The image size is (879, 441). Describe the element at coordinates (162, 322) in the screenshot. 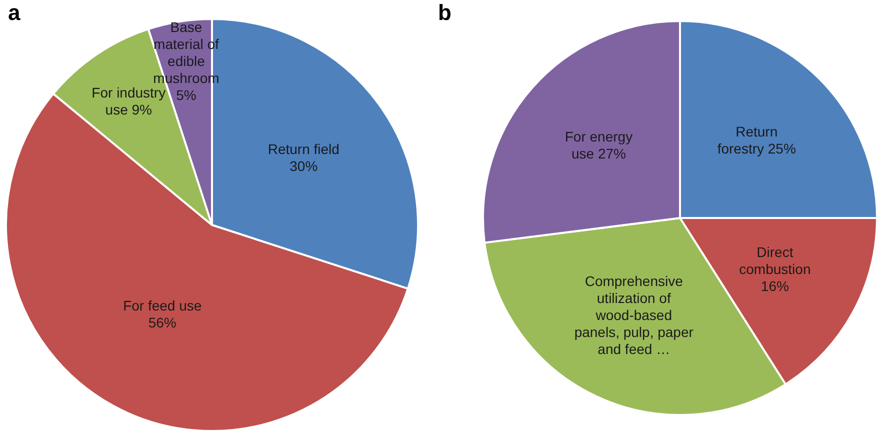

I see `data-label: 56%` at that location.